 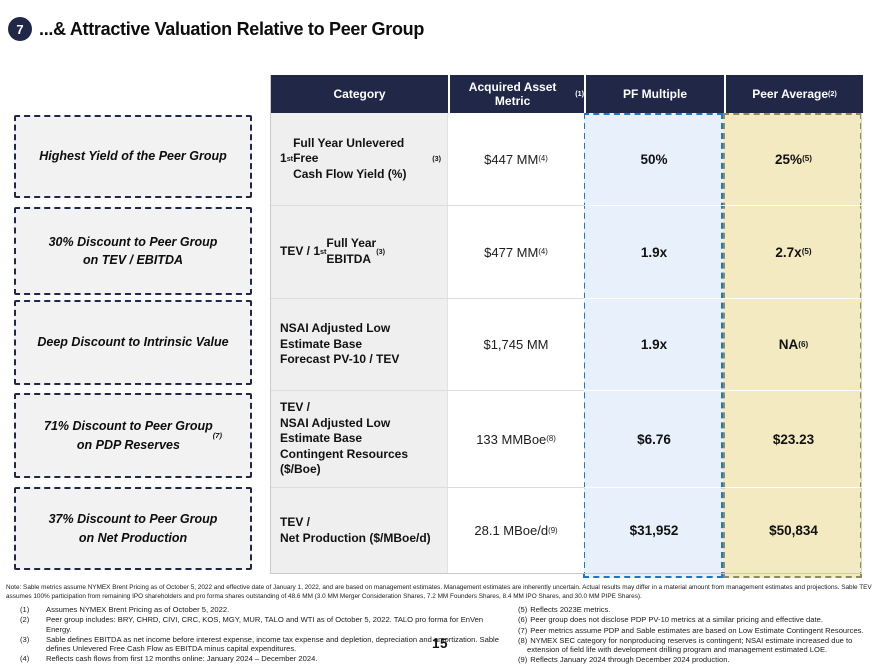 I want to click on footnote-number: (5), so click(x=523, y=609).